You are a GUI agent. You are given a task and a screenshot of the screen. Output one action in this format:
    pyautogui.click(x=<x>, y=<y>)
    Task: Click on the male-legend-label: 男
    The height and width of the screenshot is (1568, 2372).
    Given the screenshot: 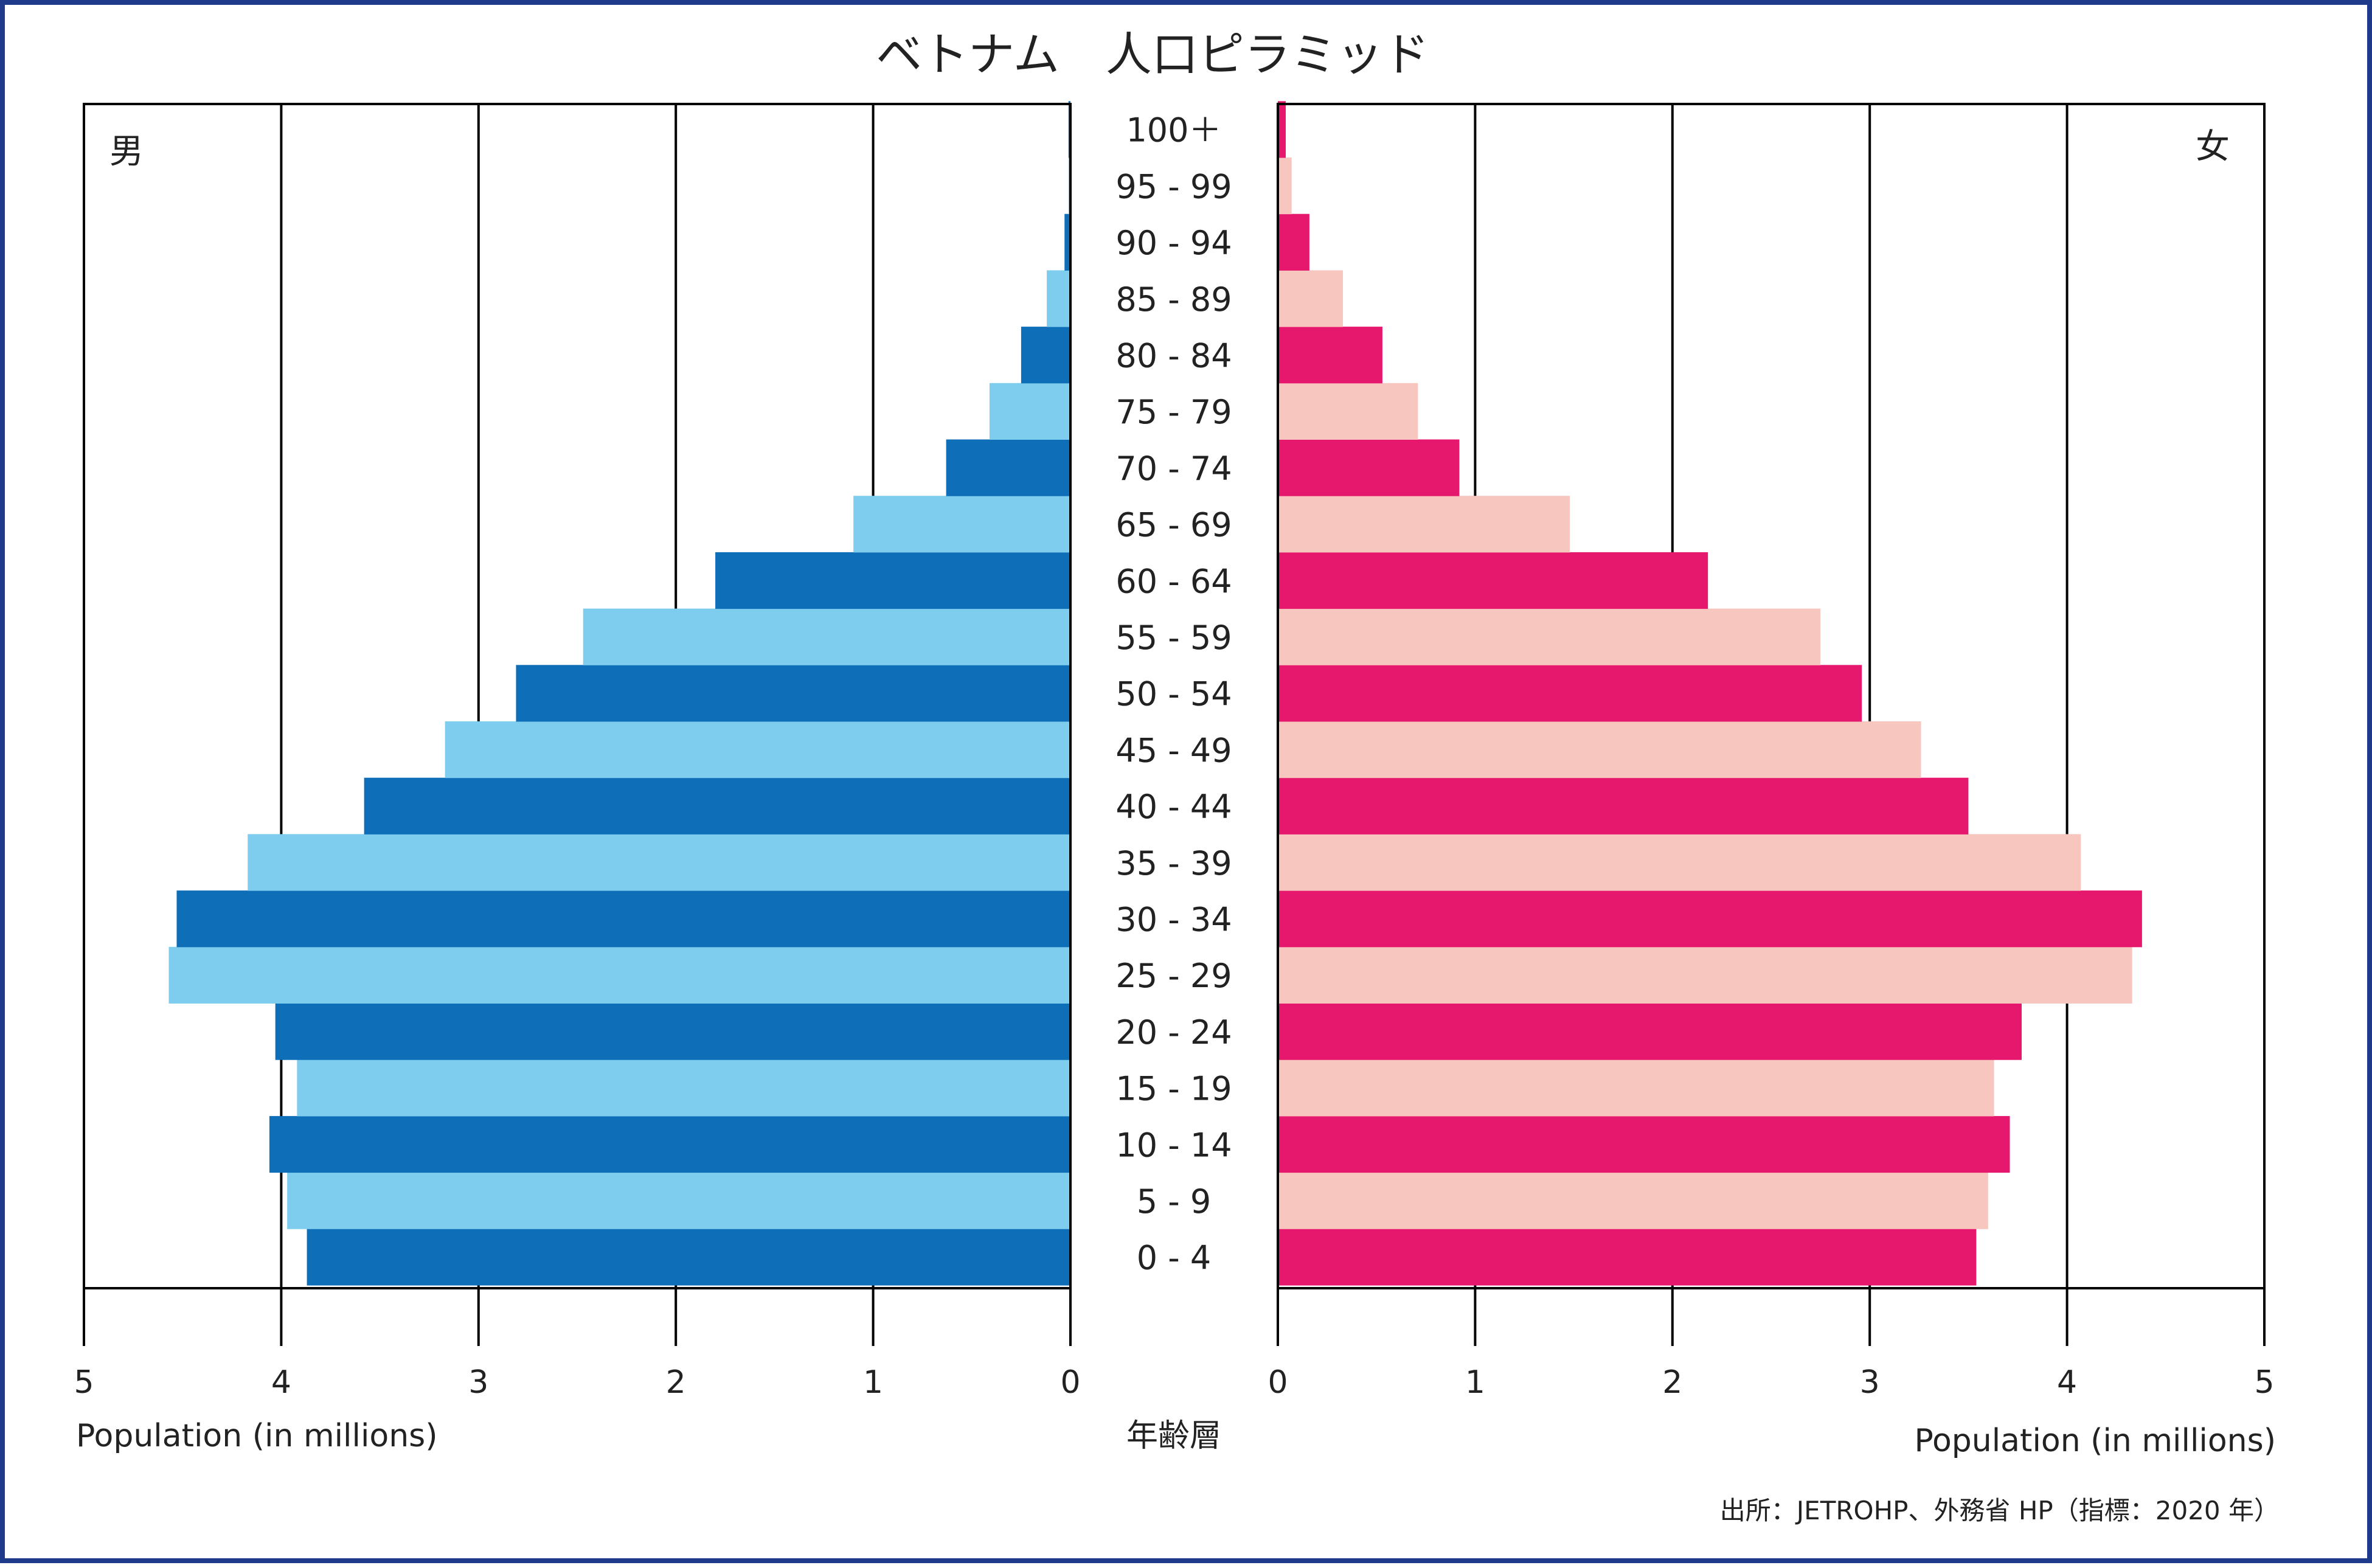 What is the action you would take?
    pyautogui.click(x=126, y=152)
    